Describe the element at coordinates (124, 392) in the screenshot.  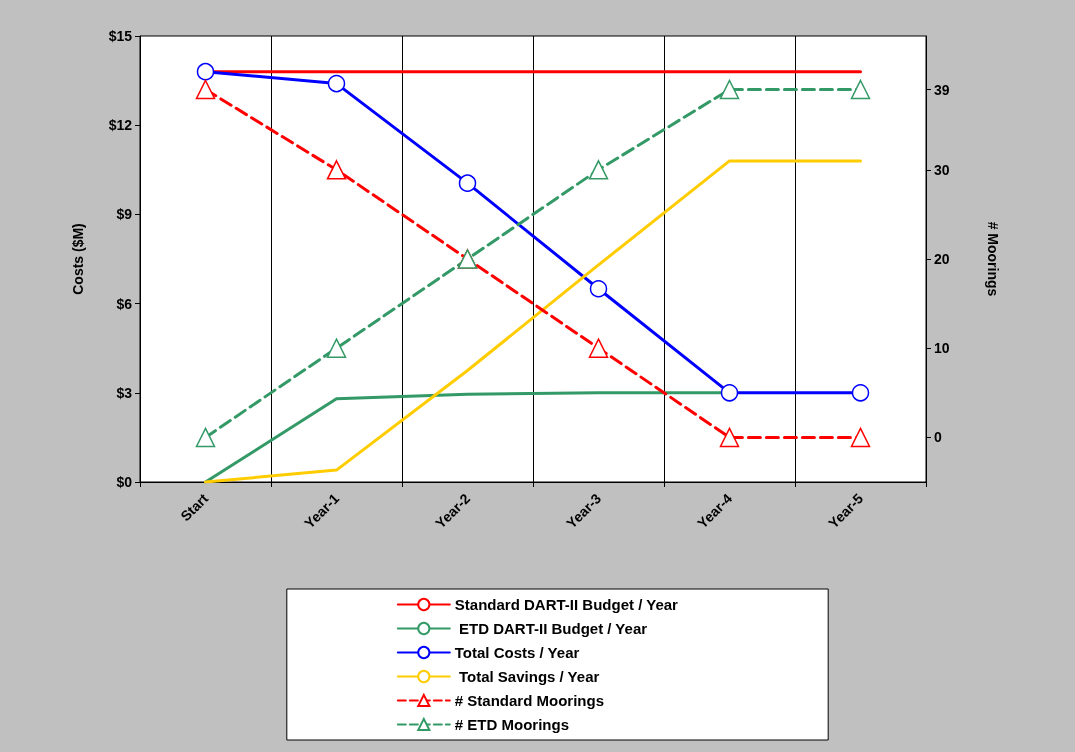
I see `y-tick-label: $3` at that location.